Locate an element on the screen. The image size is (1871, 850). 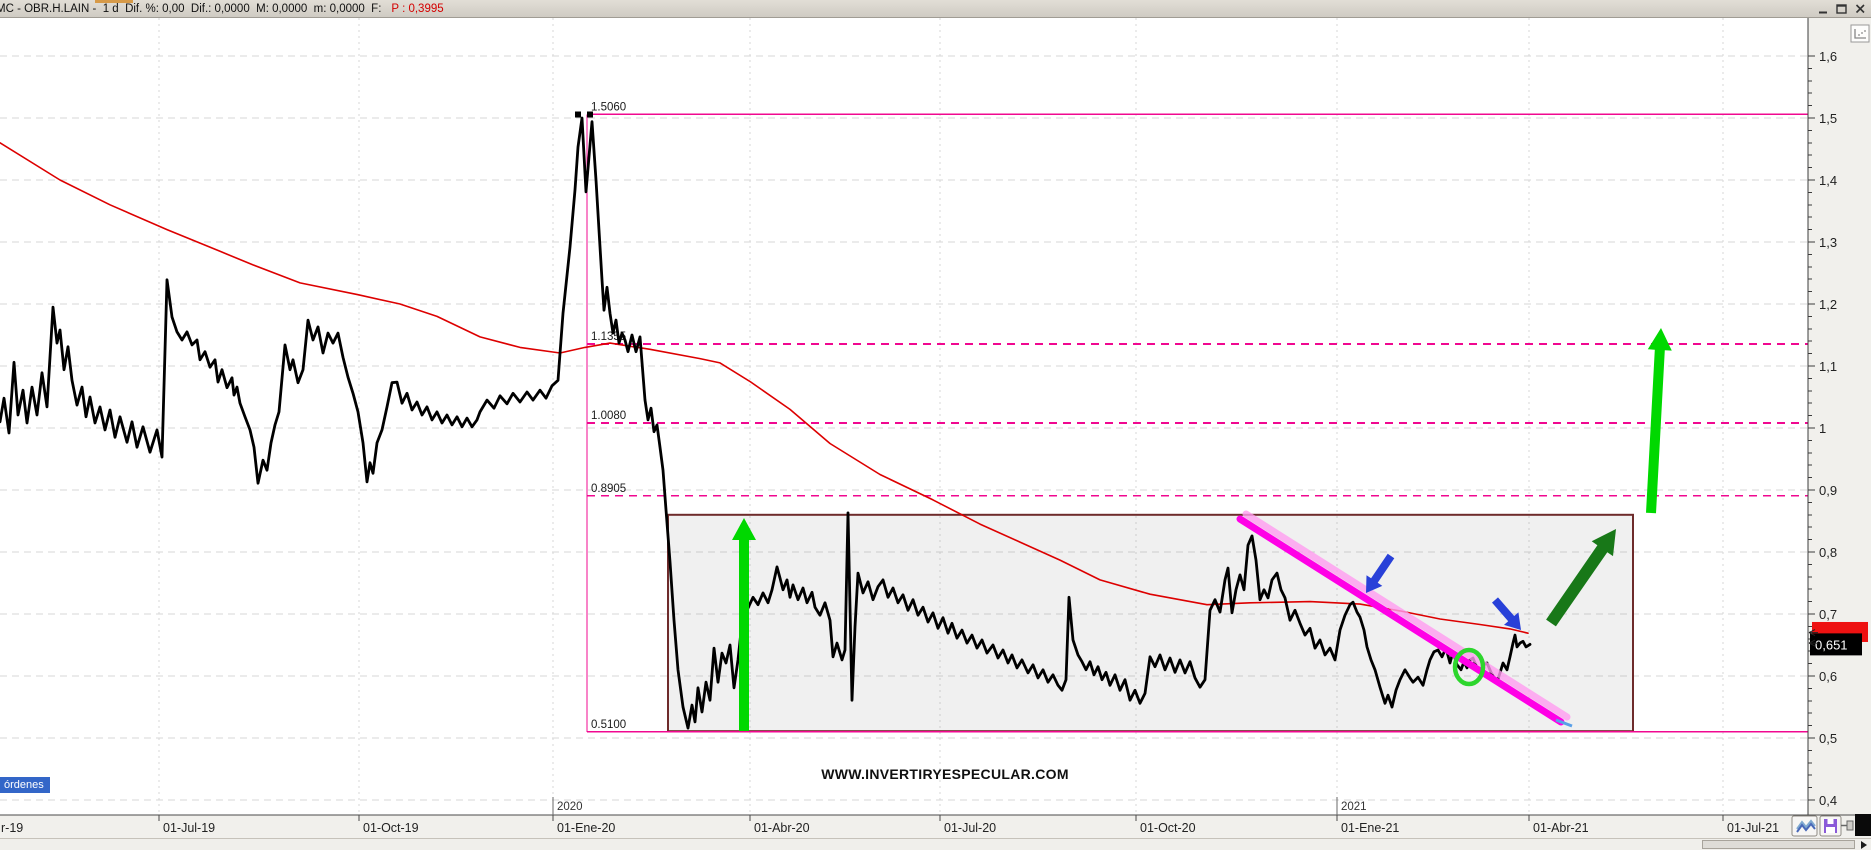
svg-text: 01-Abr-20 is located at coordinates (782, 828).